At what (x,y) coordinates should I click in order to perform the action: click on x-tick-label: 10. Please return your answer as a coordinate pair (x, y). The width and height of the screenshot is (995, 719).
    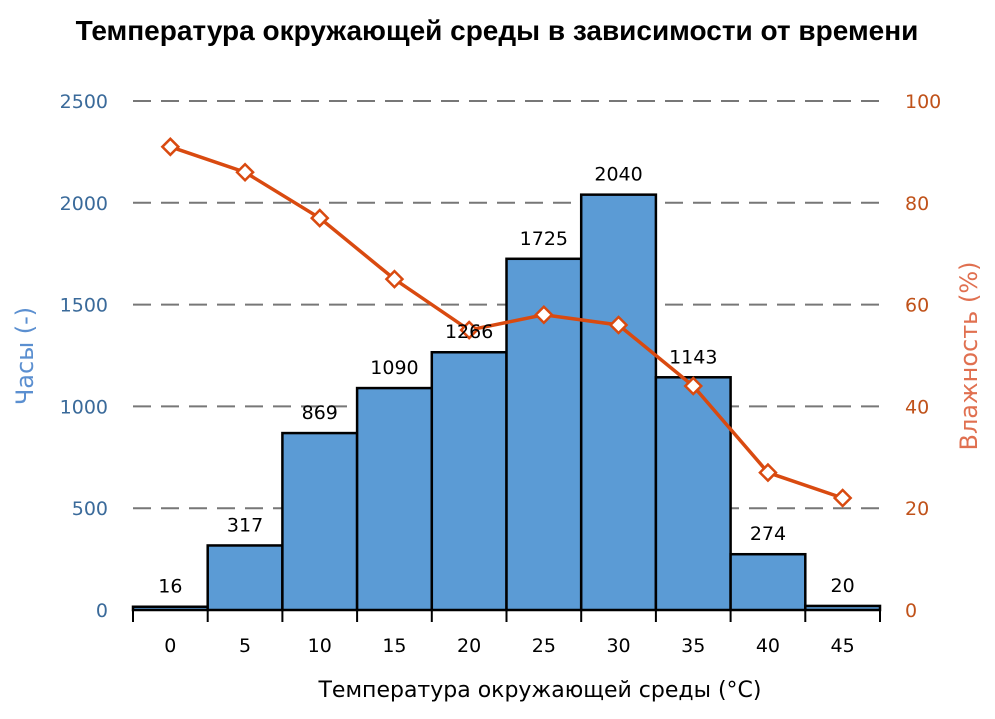
    Looking at the image, I should click on (320, 646).